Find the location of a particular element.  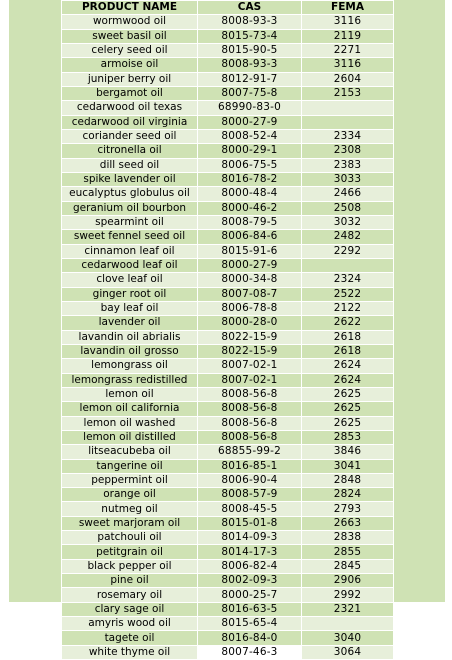

fema-cell is located at coordinates (347, 122).